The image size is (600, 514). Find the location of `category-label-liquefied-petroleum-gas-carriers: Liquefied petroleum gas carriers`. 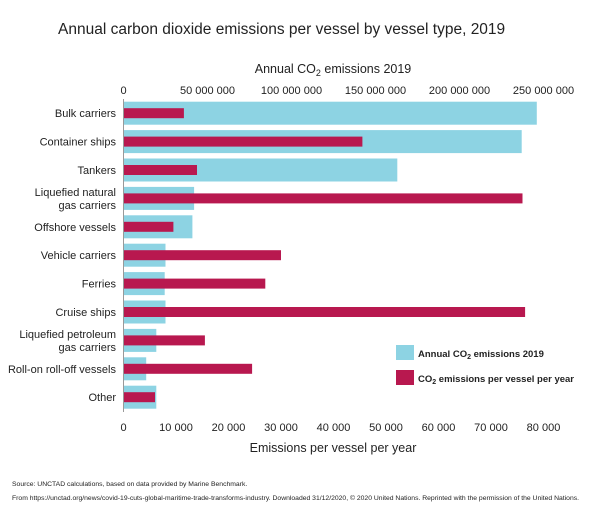

category-label-liquefied-petroleum-gas-carriers: Liquefied petroleum gas carriers is located at coordinates (67, 341).